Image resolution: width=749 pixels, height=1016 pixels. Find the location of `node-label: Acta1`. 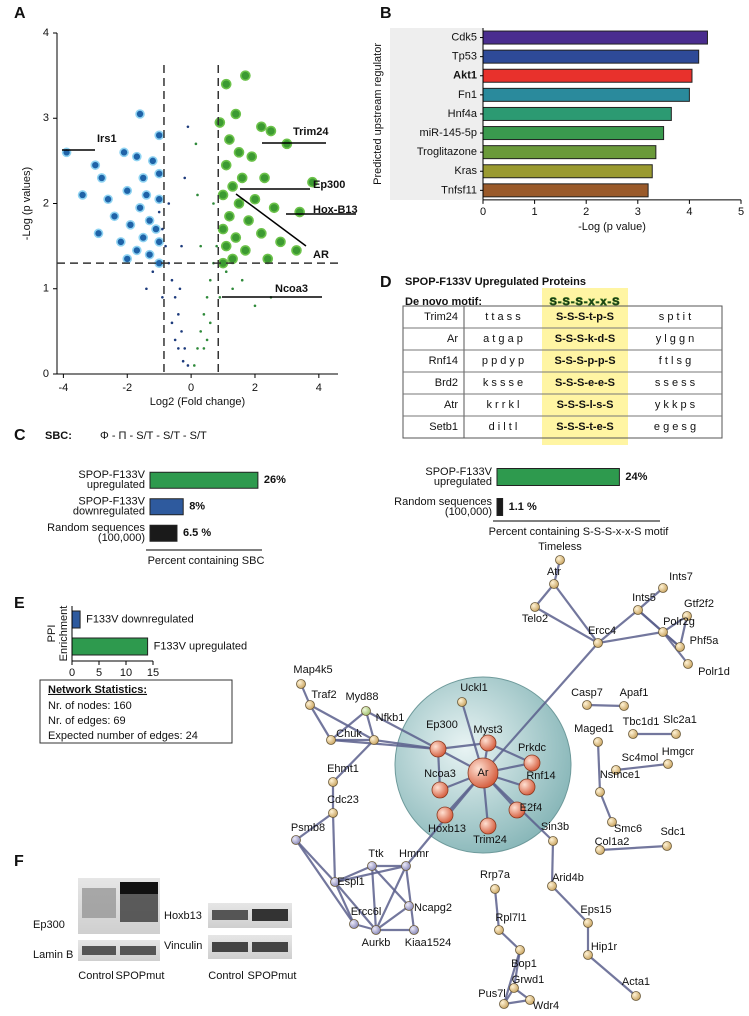

node-label: Acta1 is located at coordinates (636, 982).